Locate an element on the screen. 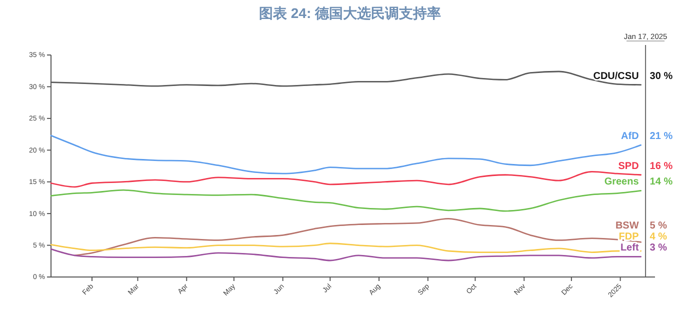 The image size is (700, 324). data-label: 30 % is located at coordinates (661, 76).